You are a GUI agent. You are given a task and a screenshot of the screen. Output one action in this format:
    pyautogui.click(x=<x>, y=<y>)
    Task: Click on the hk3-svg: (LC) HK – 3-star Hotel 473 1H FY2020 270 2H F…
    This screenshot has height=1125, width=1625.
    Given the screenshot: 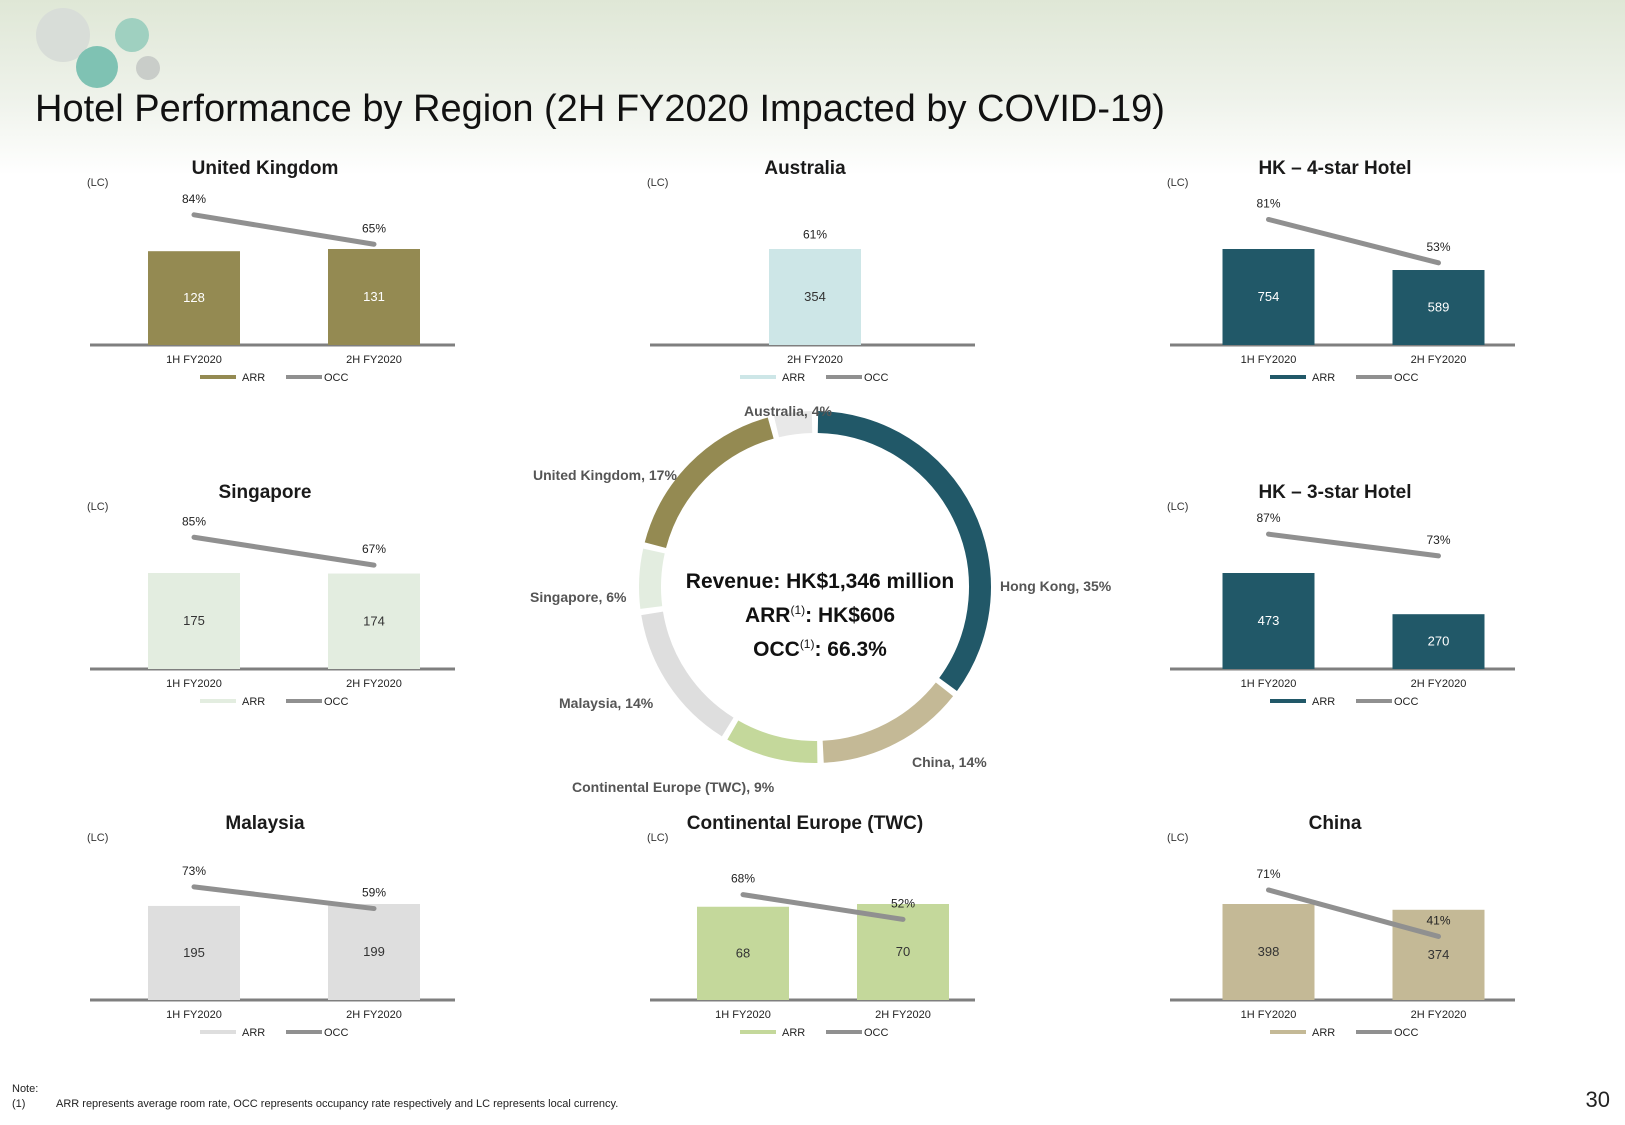 What is the action you would take?
    pyautogui.click(x=1341, y=595)
    